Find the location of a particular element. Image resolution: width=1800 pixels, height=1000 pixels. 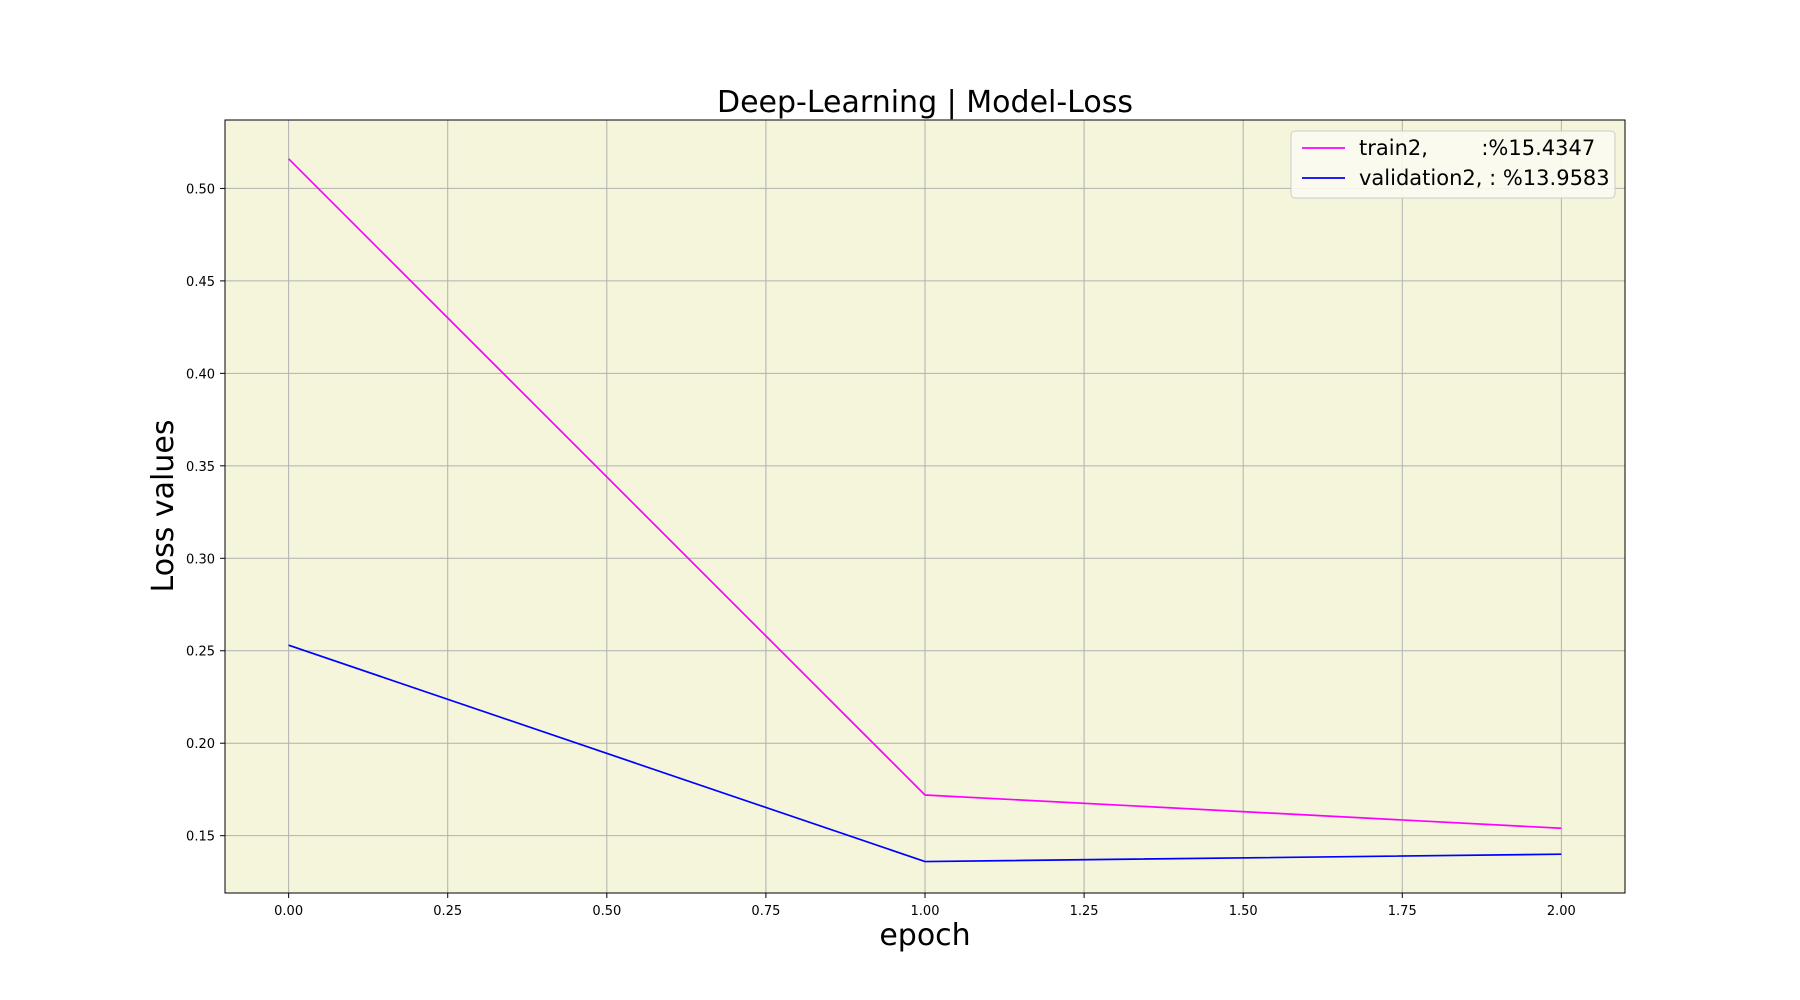

legend-label: train2, :%15.4347 is located at coordinates (1477, 148).